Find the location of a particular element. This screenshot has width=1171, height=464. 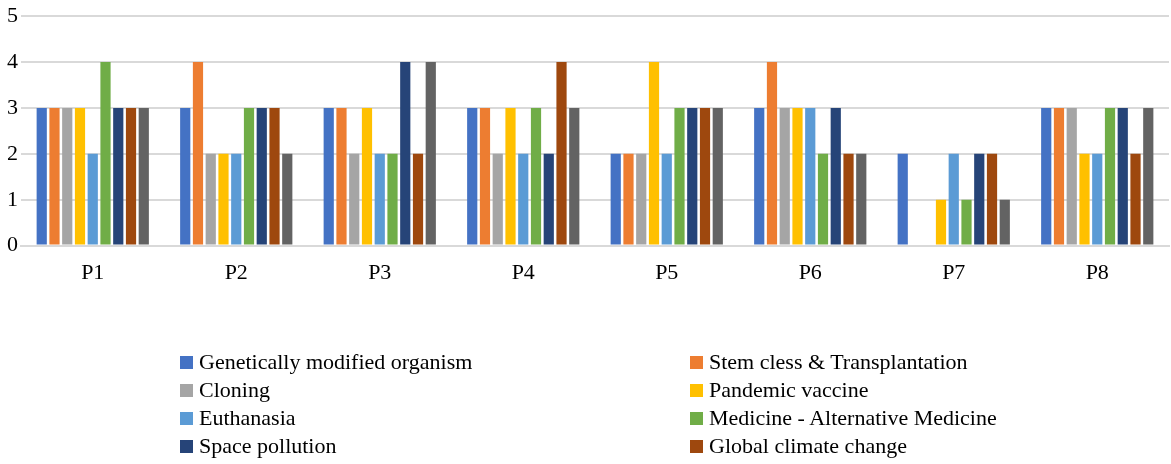

x-tick-label: P8 is located at coordinates (1097, 271).